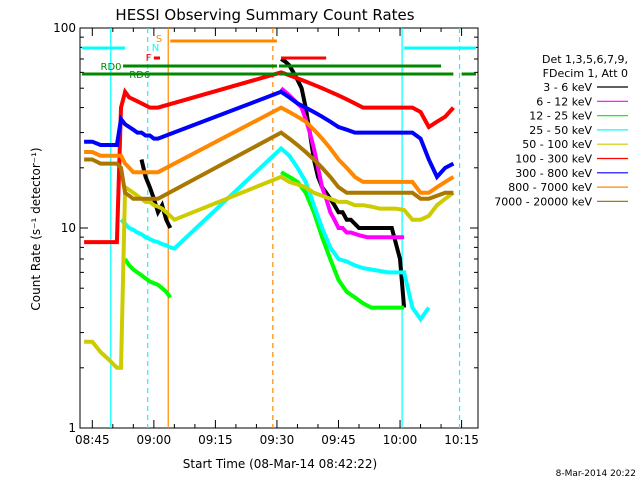 The width and height of the screenshot is (640, 480). I want to click on legend-entry-label: 300 - 800 keV, so click(553, 173).